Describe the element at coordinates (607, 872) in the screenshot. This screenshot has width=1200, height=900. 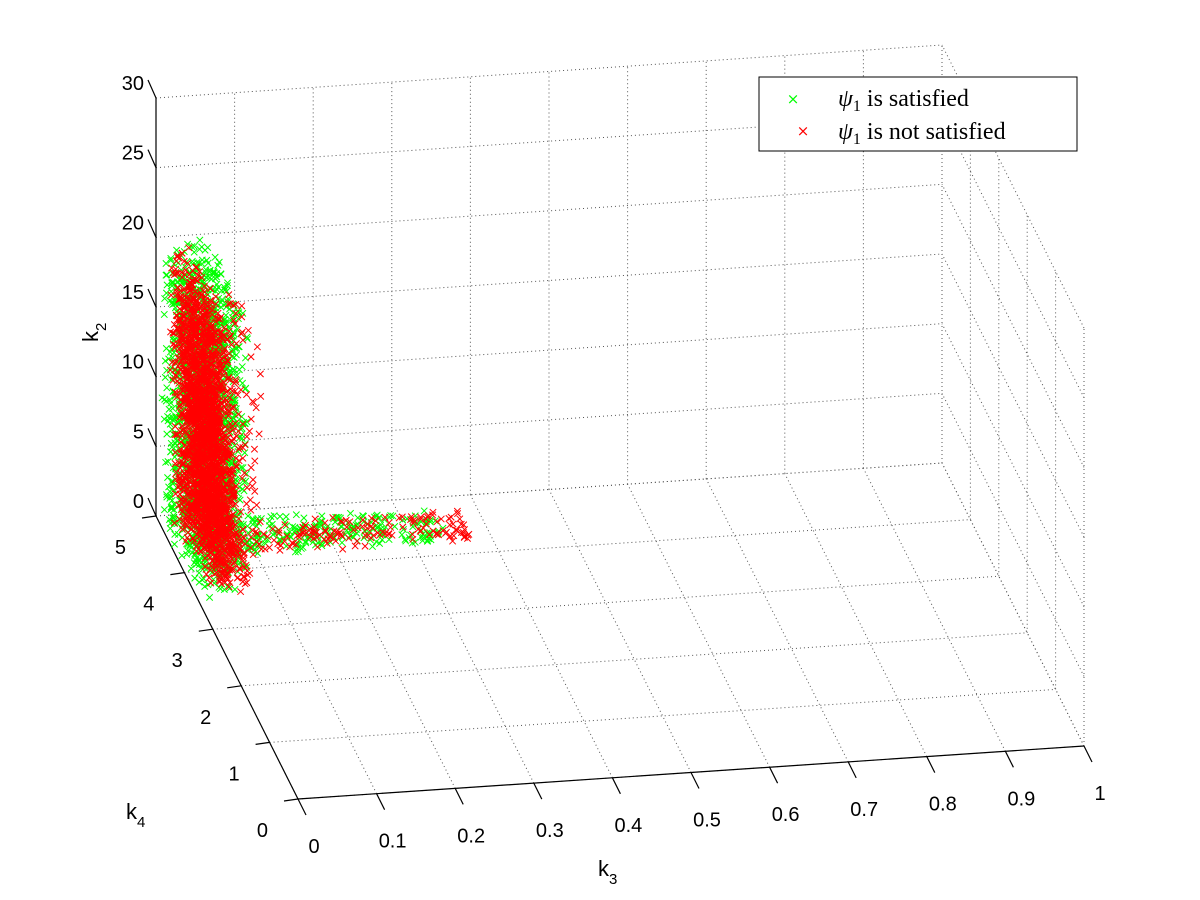
I see `axis-label-k3: k3` at that location.